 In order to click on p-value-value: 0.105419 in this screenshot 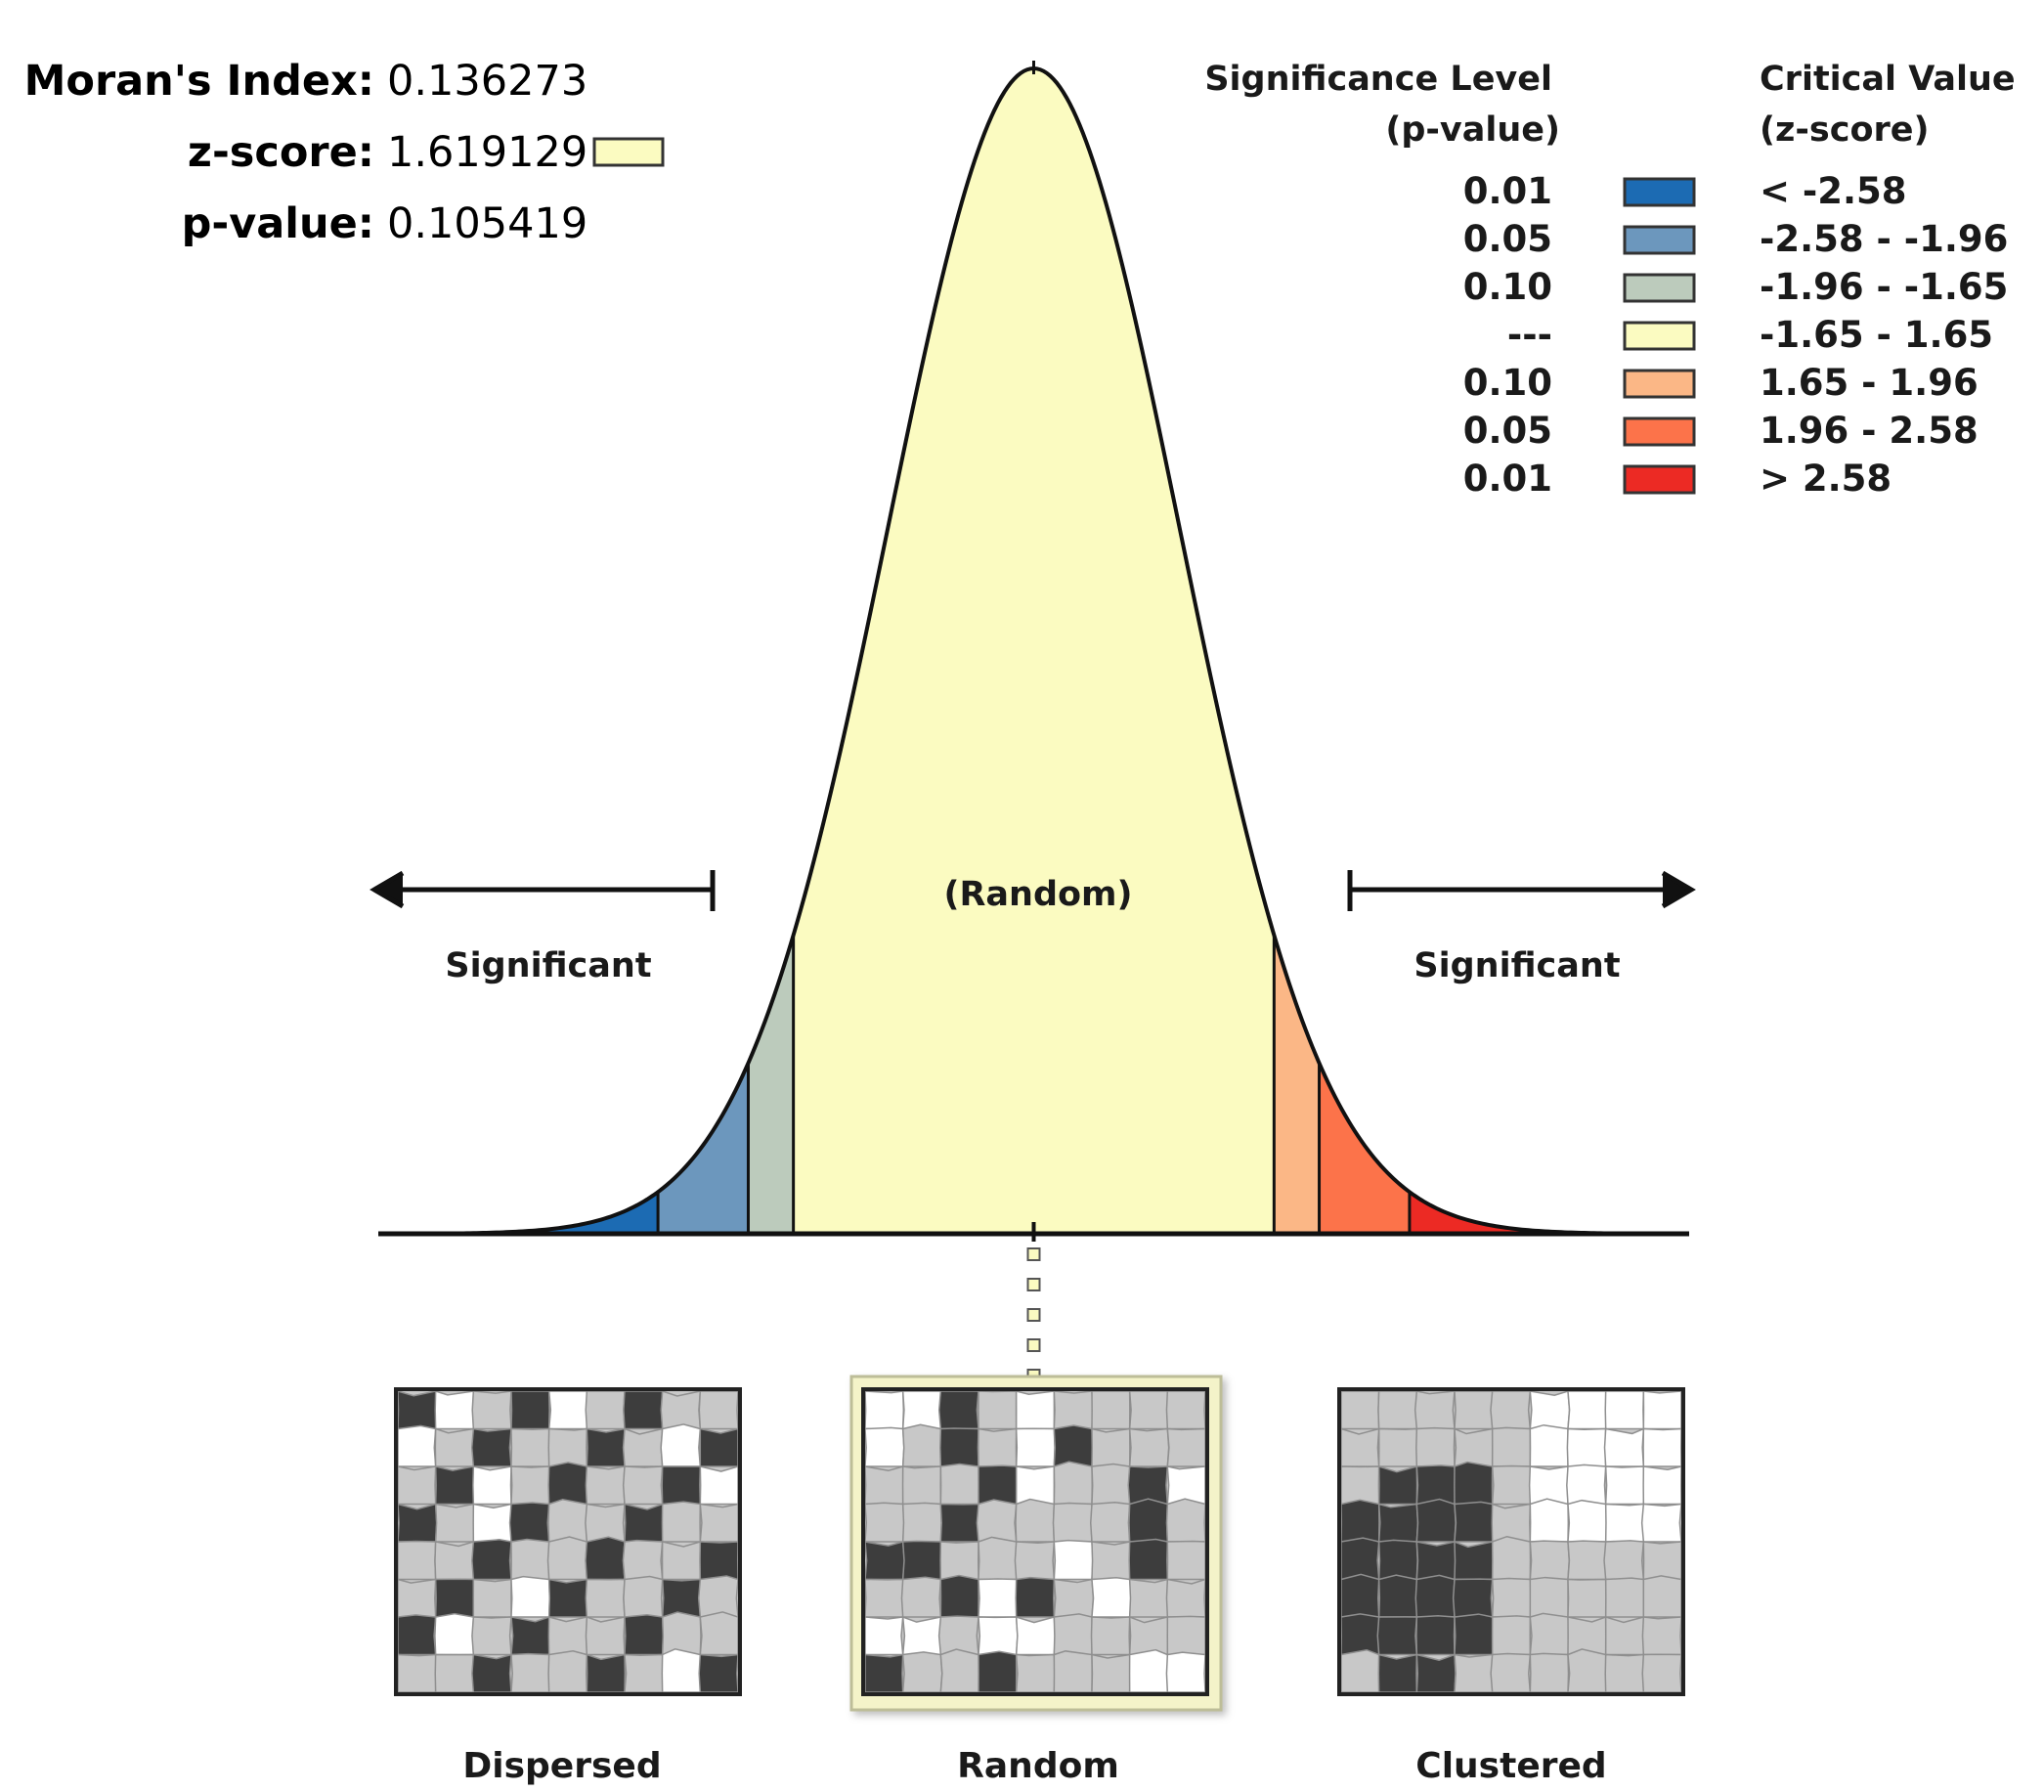, I will do `click(487, 223)`.